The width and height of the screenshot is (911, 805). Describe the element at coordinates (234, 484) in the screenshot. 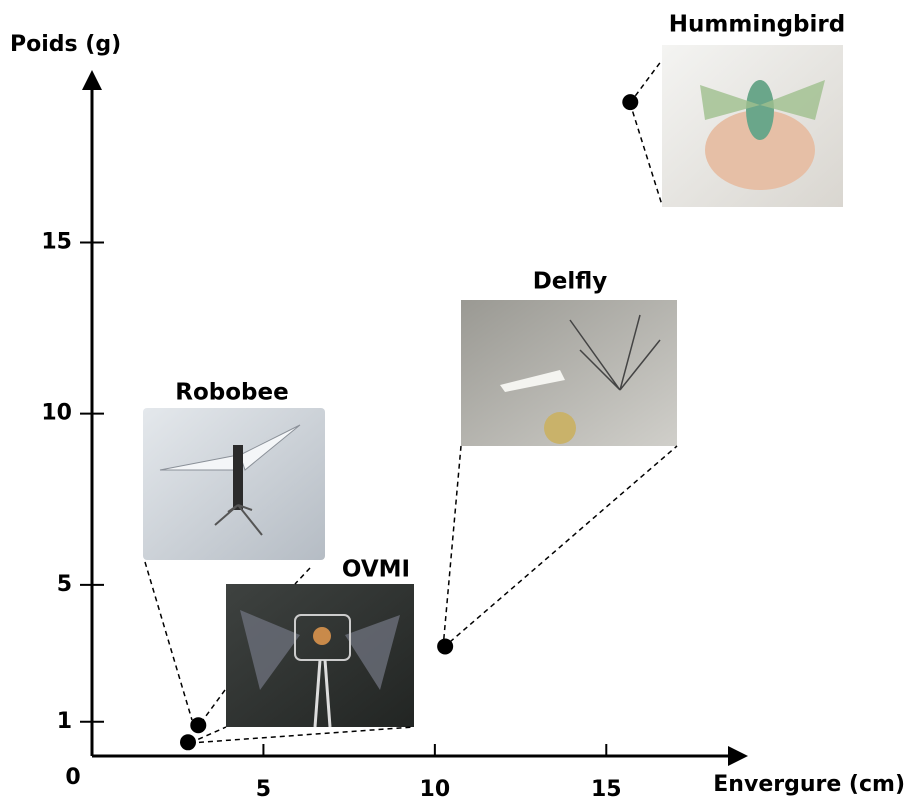

I see `photo-robobee` at that location.